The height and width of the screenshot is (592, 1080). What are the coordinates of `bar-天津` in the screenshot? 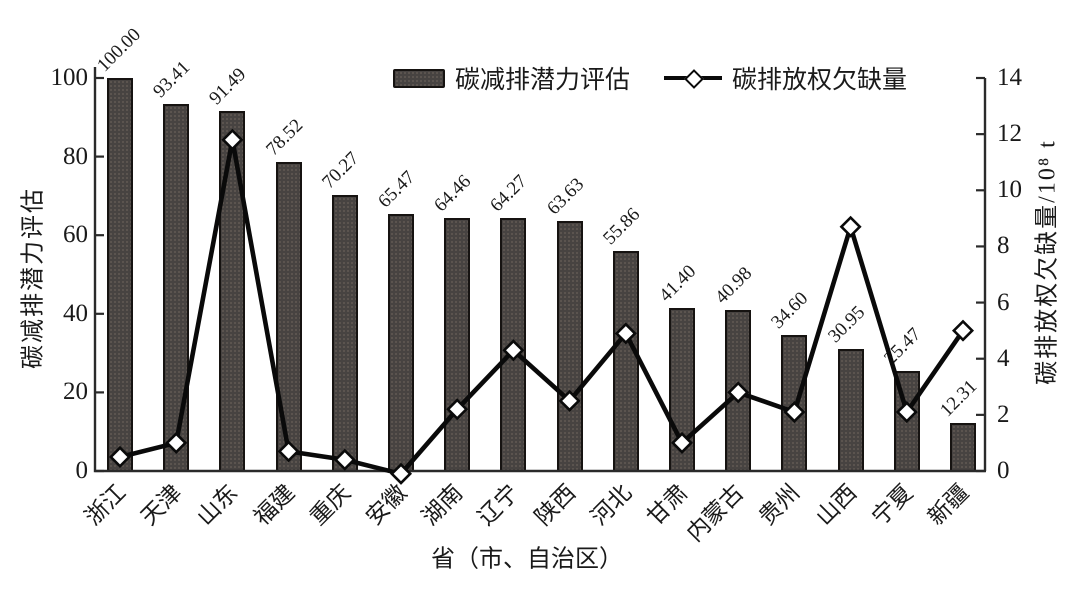 It's located at (176, 287).